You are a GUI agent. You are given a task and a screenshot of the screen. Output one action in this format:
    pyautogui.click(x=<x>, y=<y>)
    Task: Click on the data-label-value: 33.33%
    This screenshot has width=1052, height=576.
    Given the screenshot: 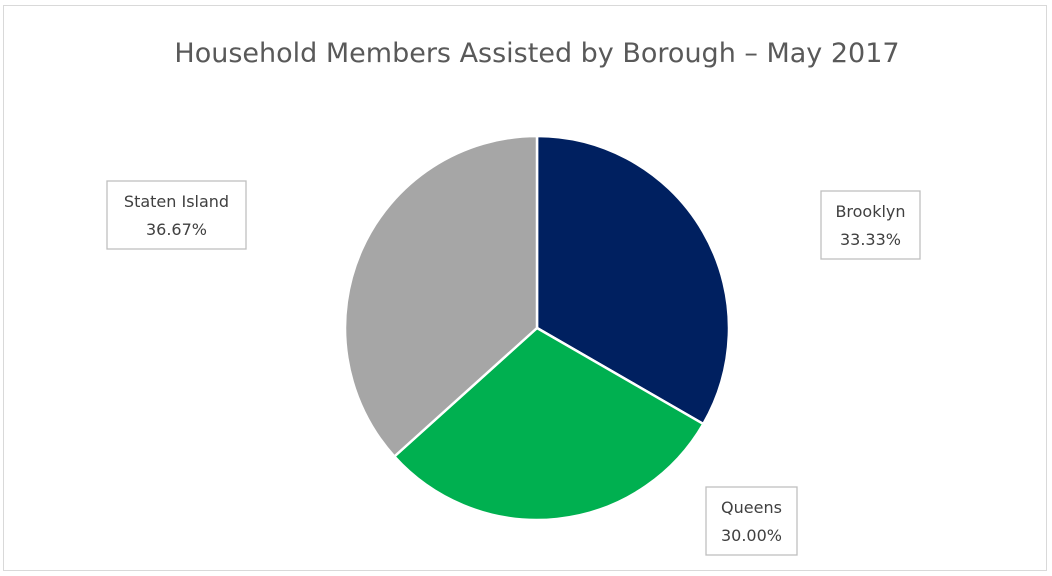 What is the action you would take?
    pyautogui.click(x=870, y=239)
    